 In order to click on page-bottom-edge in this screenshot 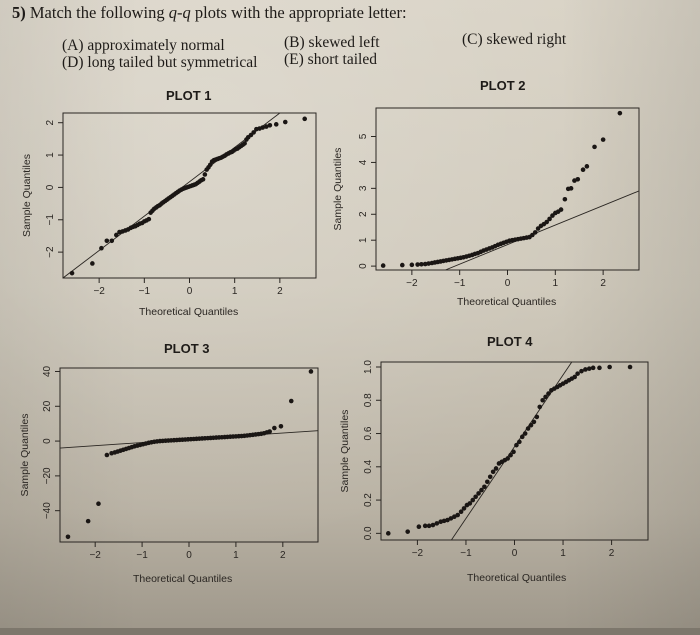, I will do `click(350, 631)`.